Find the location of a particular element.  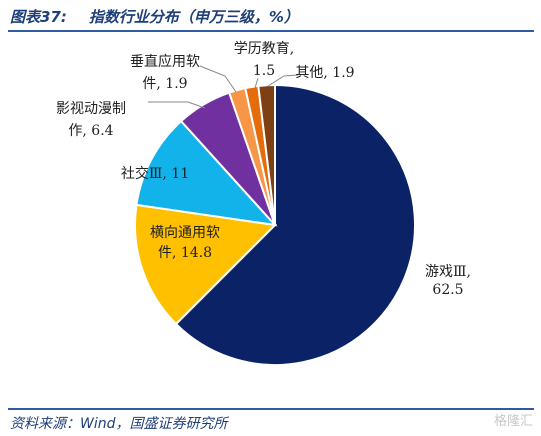

figure-title: 图表37: 指数行业分布（申万三级，%） is located at coordinates (154, 16).